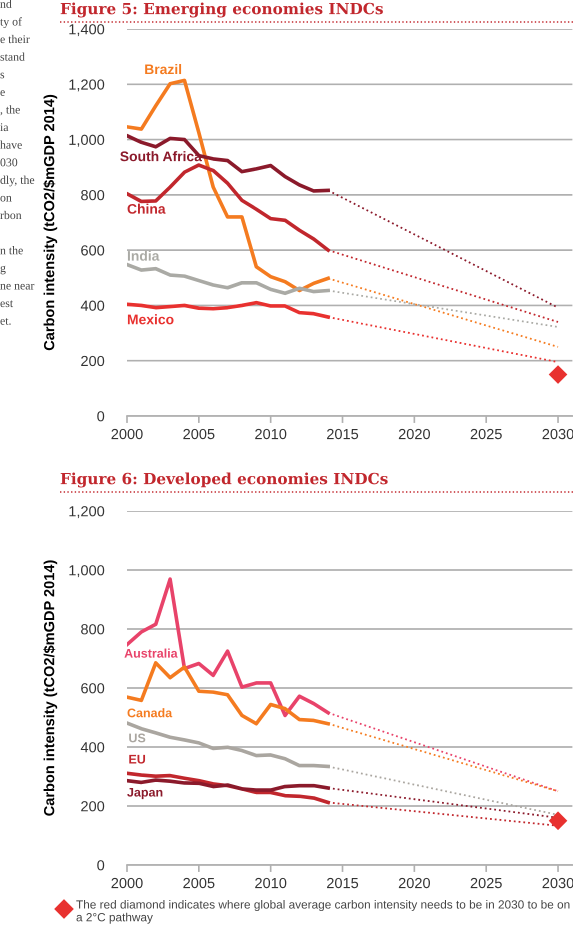 The height and width of the screenshot is (941, 573). Describe the element at coordinates (151, 653) in the screenshot. I see `series-label: Australia` at that location.